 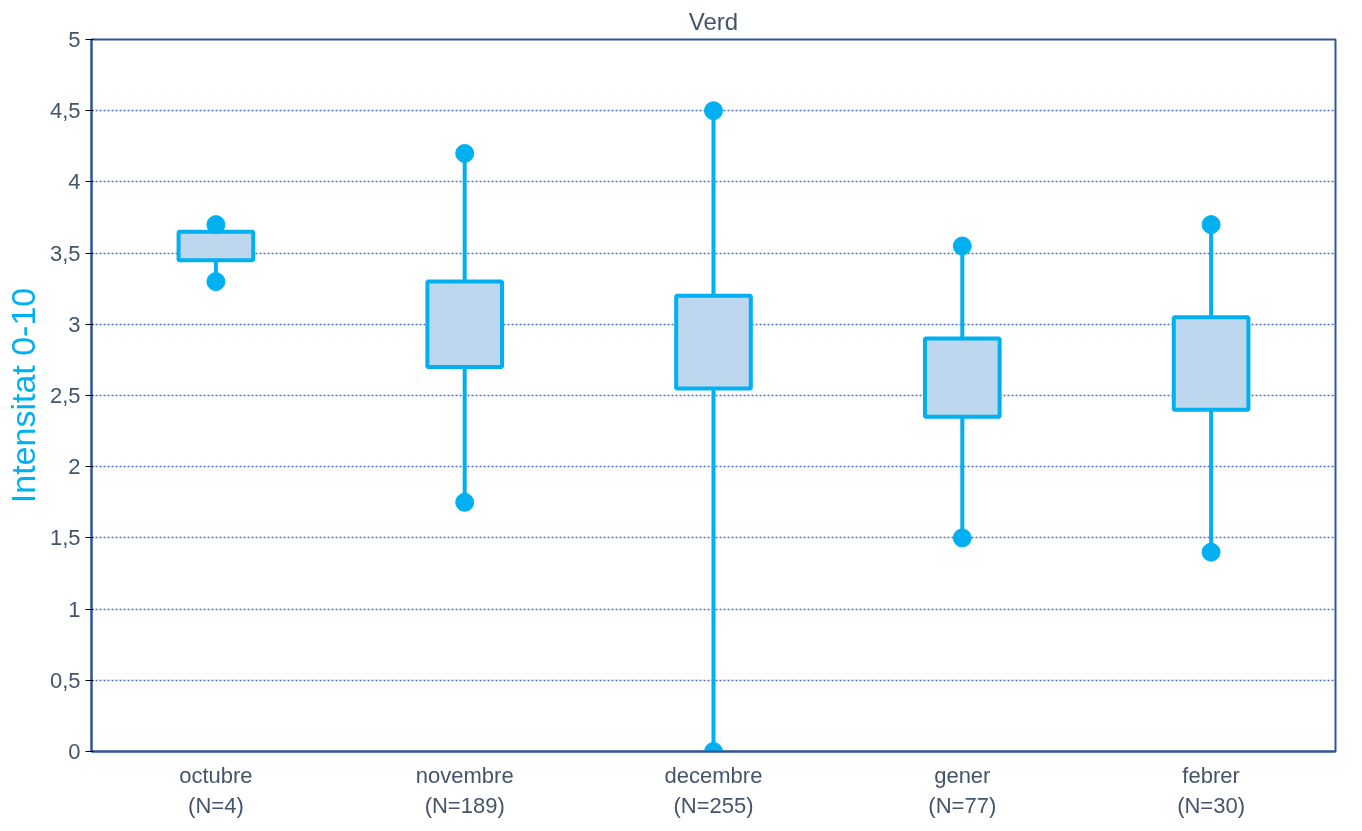 I want to click on x-tick-label: gener (N=77), so click(x=962, y=790).